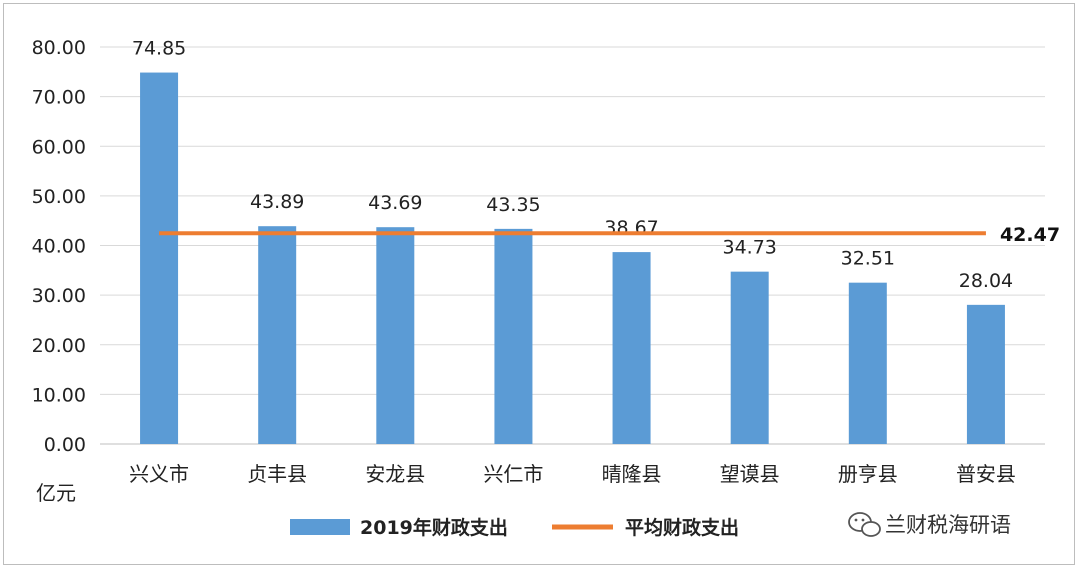  Describe the element at coordinates (986, 281) in the screenshot. I see `data-label: 28.04` at that location.